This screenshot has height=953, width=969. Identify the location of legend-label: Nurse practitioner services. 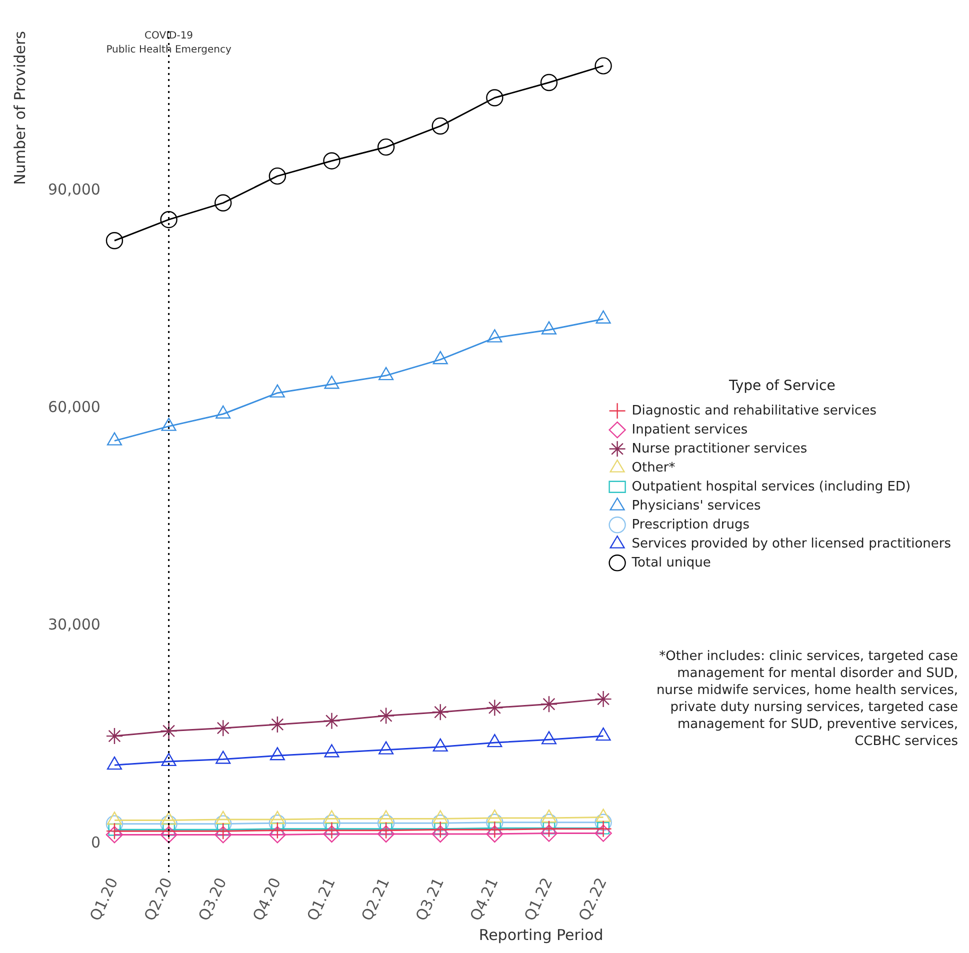
(720, 448).